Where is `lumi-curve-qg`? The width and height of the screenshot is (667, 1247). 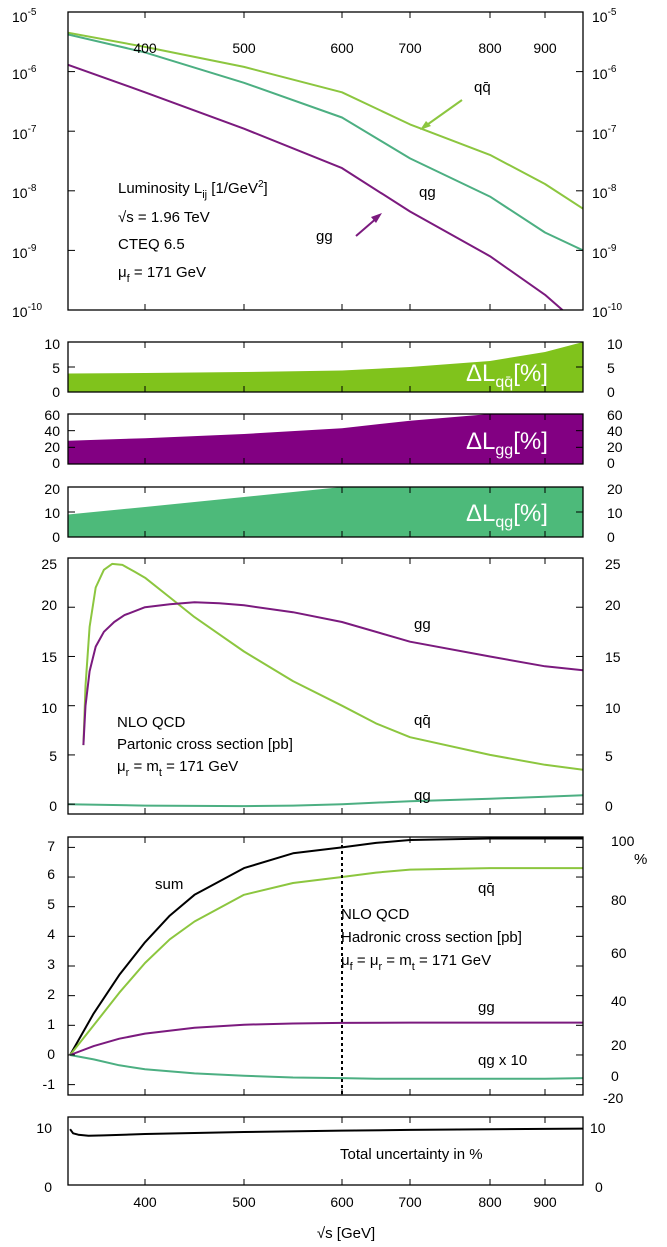 lumi-curve-qg is located at coordinates (325, 142).